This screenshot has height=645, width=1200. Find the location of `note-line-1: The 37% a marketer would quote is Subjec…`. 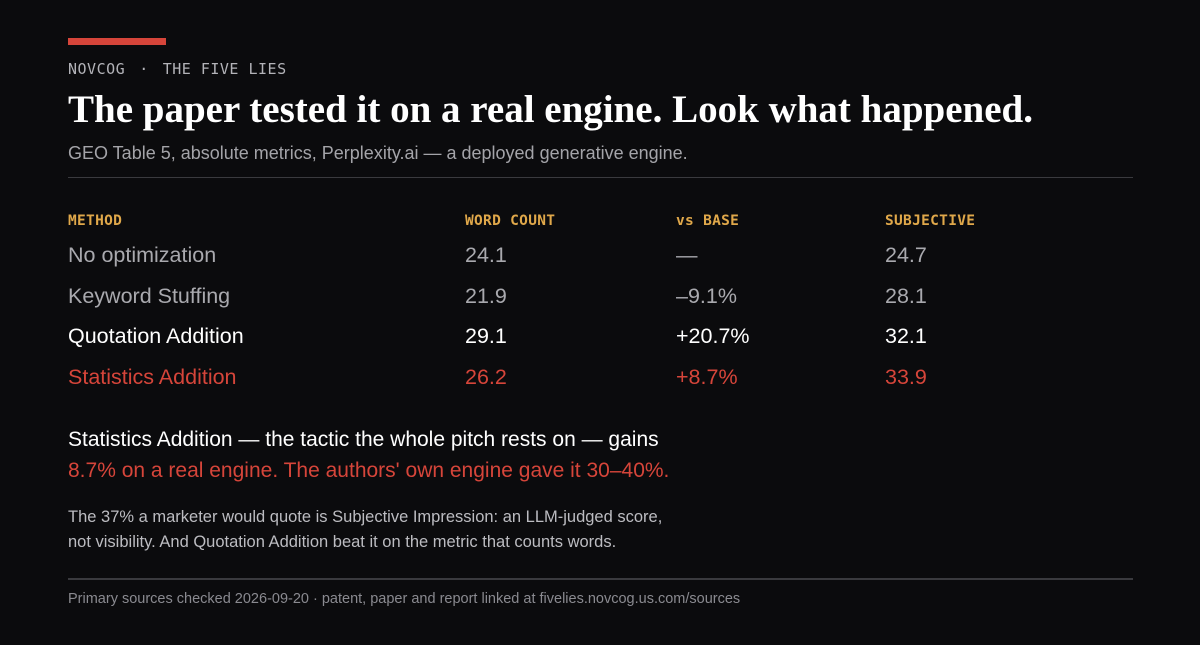

note-line-1: The 37% a marketer would quote is Subjec… is located at coordinates (365, 517).